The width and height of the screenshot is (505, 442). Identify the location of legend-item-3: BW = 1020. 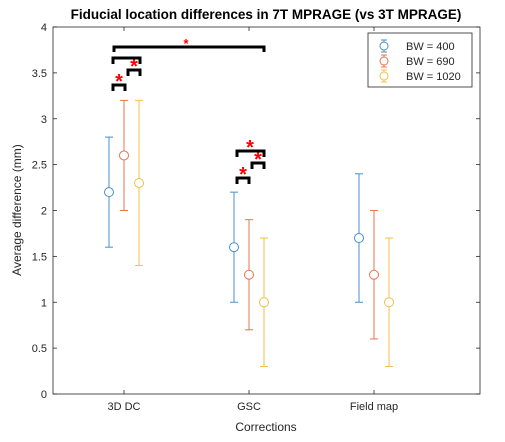
(420, 76).